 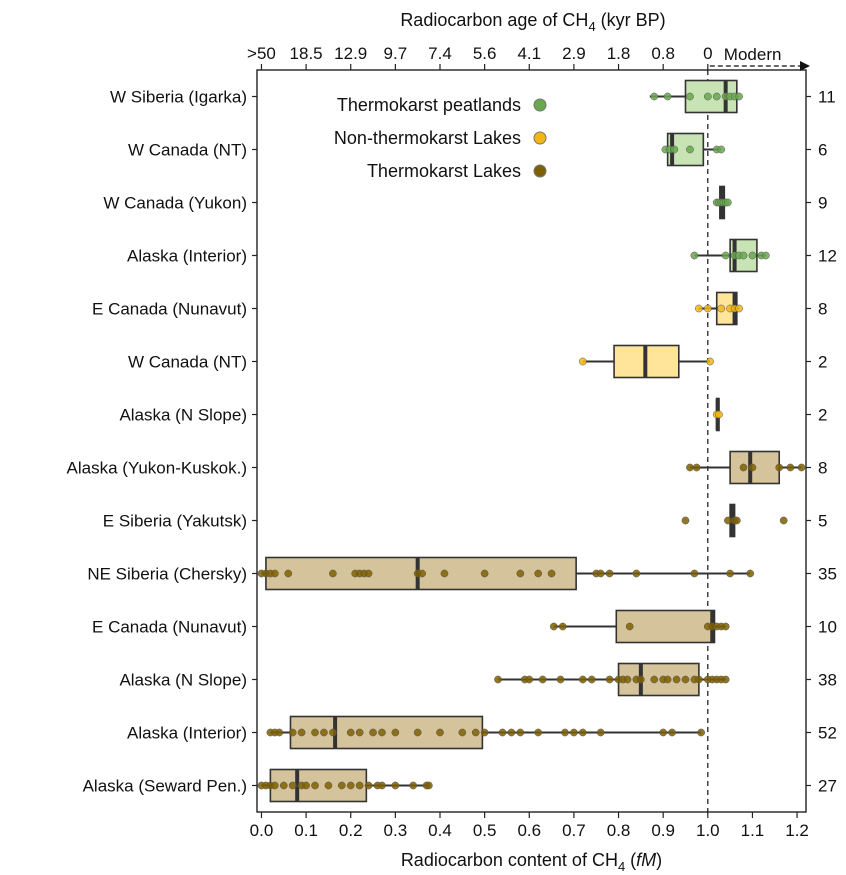 What do you see at coordinates (529, 53) in the screenshot?
I see `top-tick-label: 4.1` at bounding box center [529, 53].